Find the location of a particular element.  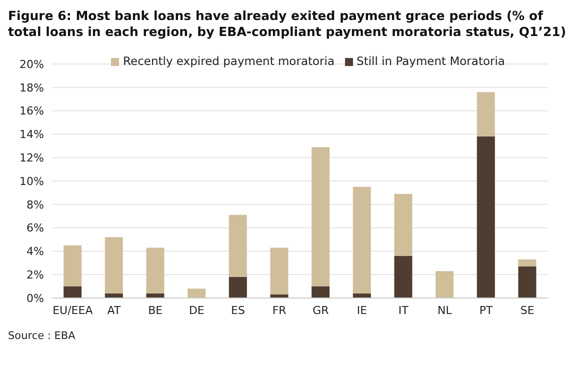

x-tick-label: IE is located at coordinates (362, 310).